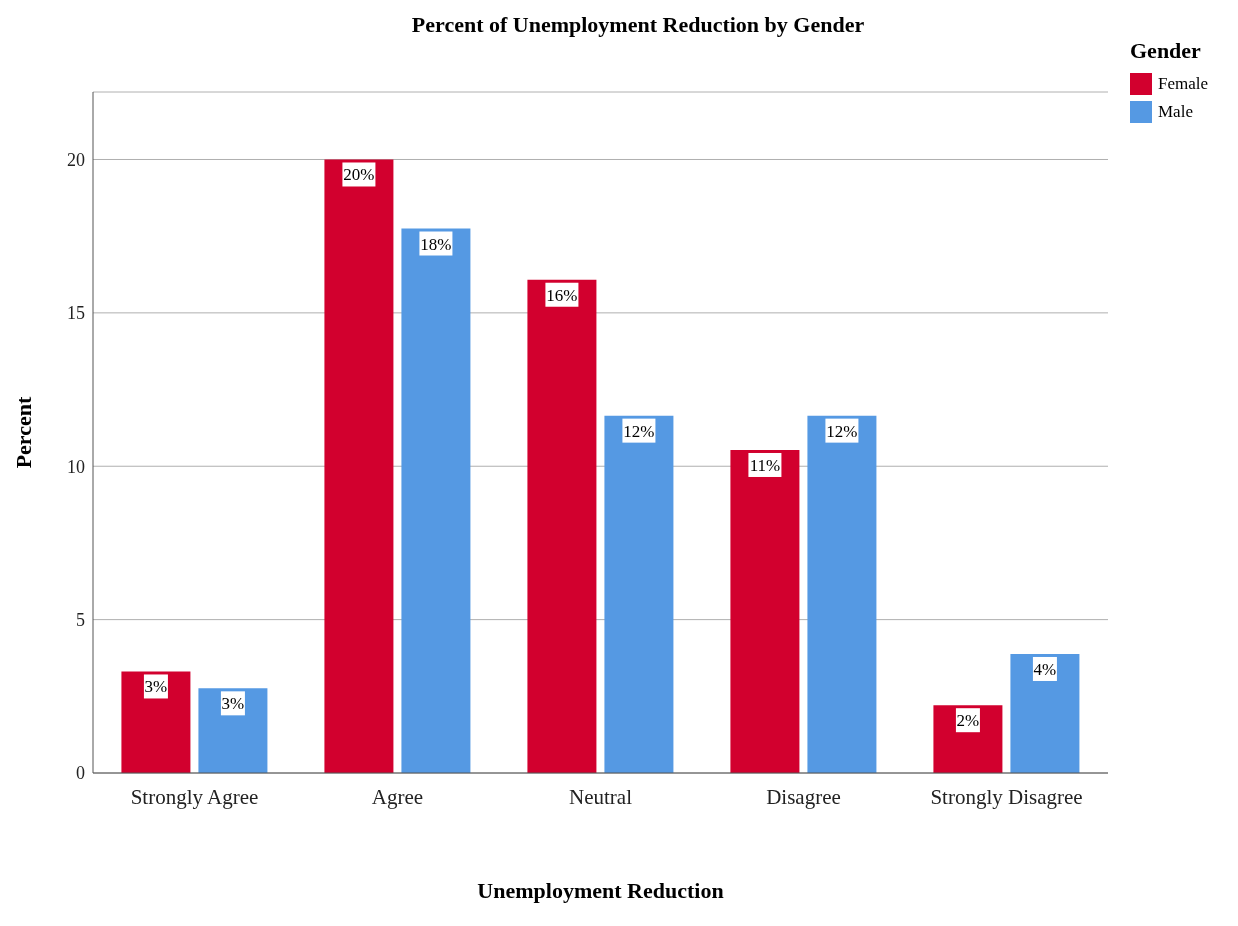  I want to click on legend-label: Female, so click(1183, 84).